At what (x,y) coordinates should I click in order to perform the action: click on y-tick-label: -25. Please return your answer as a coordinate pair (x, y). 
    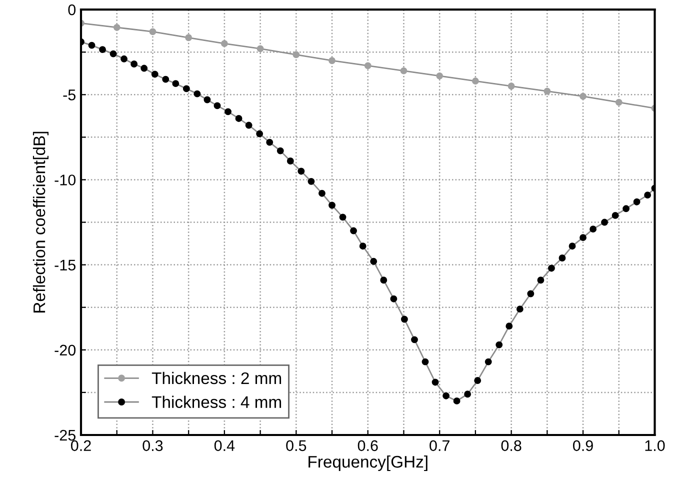
    Looking at the image, I should click on (65, 435).